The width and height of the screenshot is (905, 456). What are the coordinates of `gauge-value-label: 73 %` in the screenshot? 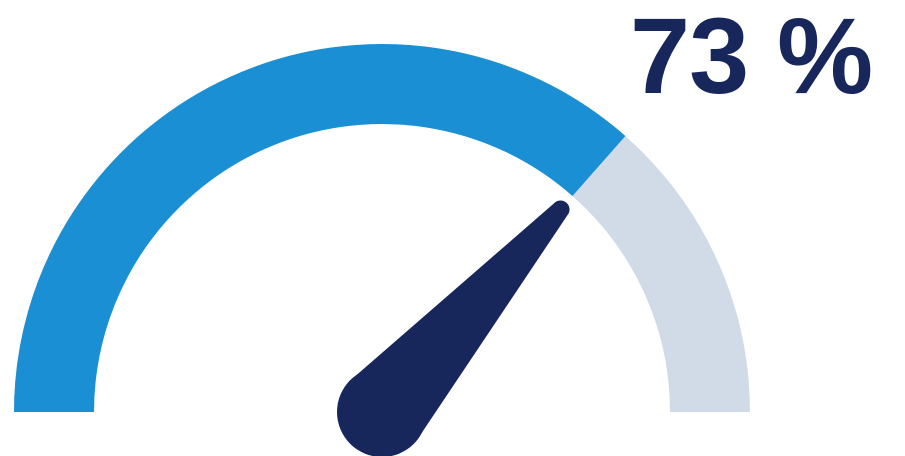 It's located at (751, 58).